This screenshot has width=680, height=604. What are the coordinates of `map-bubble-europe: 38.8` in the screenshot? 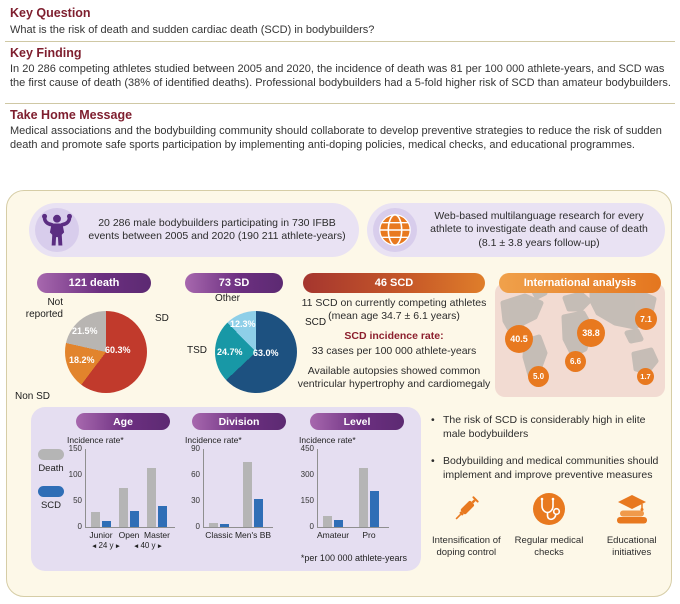 It's located at (591, 333).